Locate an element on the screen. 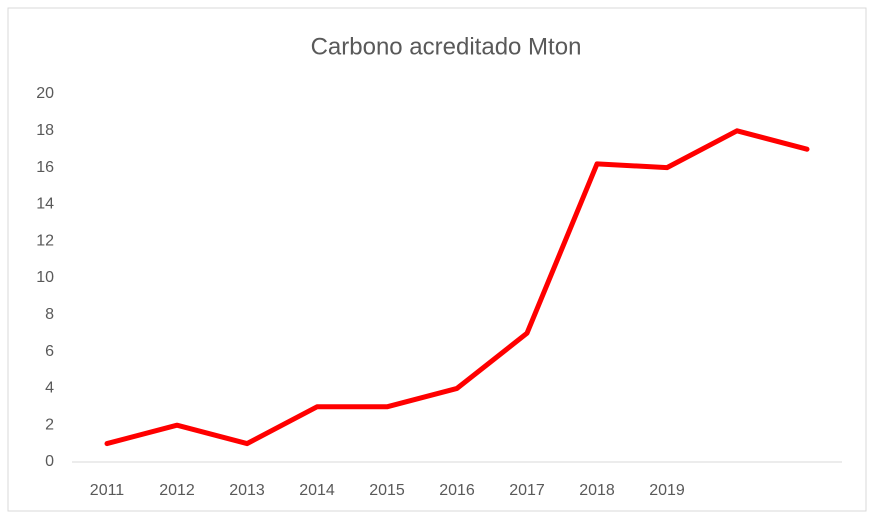 The height and width of the screenshot is (514, 872). x-tick-label: 2014 is located at coordinates (317, 490).